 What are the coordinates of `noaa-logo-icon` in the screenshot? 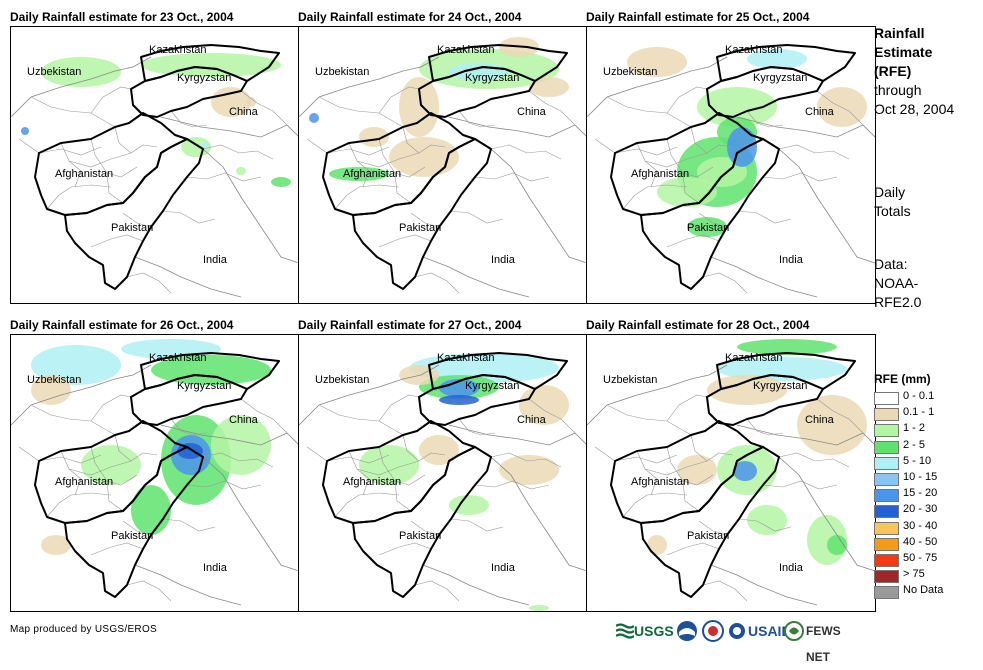 It's located at (688, 631).